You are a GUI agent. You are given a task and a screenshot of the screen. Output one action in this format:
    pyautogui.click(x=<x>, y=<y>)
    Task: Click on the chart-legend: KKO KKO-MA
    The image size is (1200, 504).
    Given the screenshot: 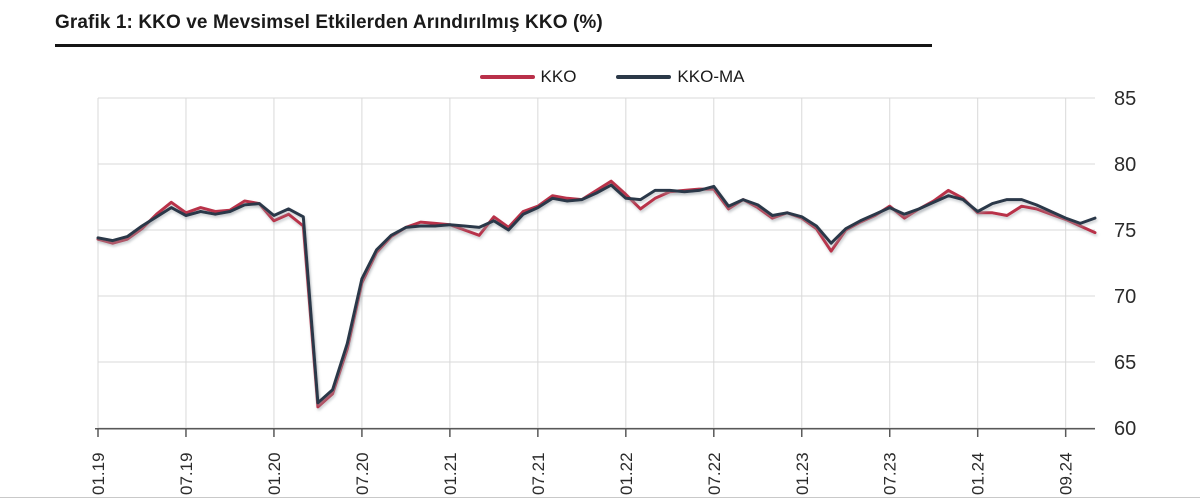 What is the action you would take?
    pyautogui.click(x=606, y=77)
    